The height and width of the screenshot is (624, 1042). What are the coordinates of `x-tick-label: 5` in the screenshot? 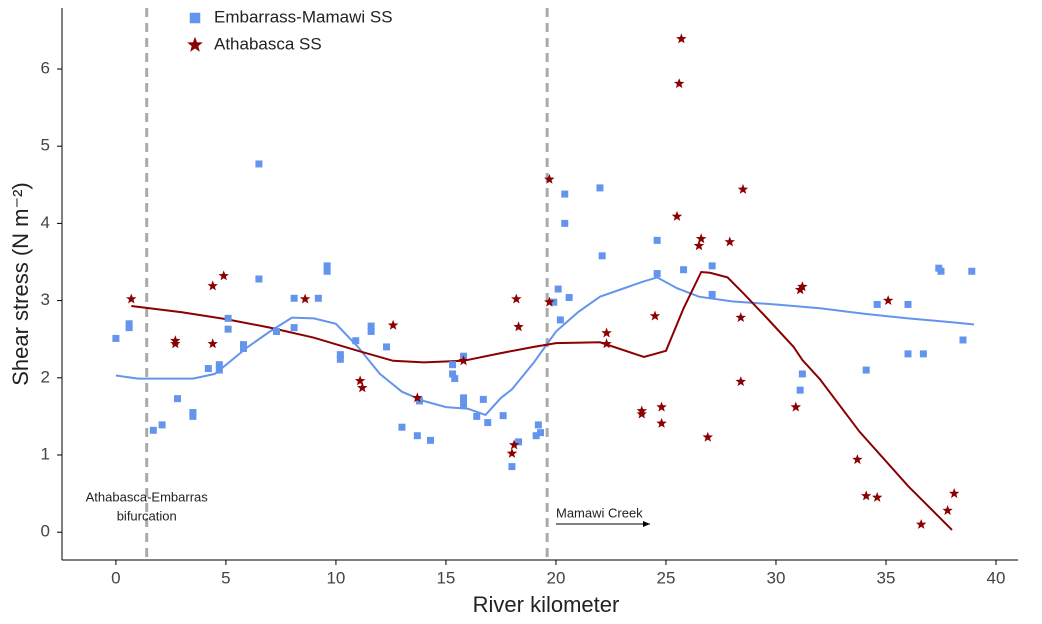 It's located at (225, 577).